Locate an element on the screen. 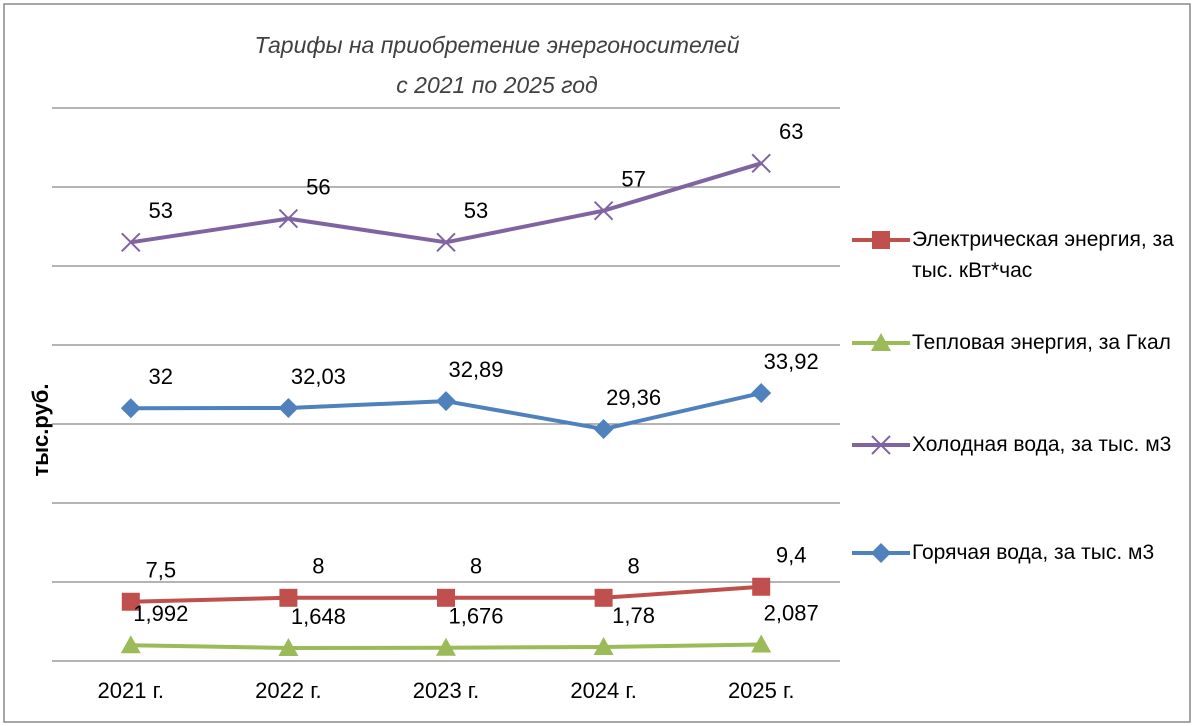 The height and width of the screenshot is (726, 1194). data-label: 1,676 is located at coordinates (475, 616).